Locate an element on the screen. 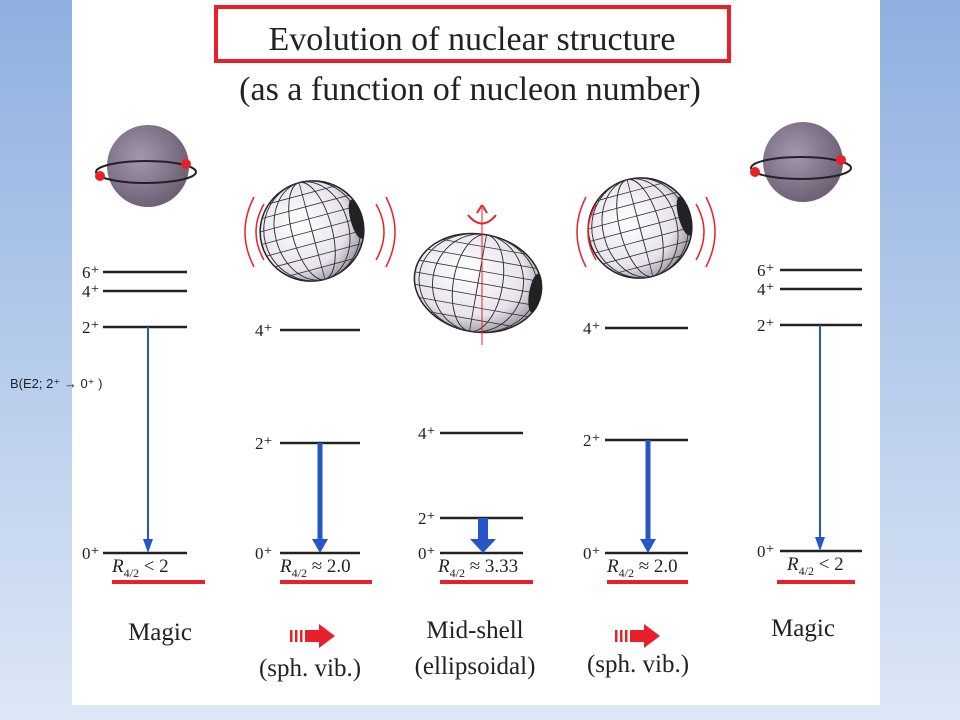  level-label: 6⁺ is located at coordinates (765, 270).